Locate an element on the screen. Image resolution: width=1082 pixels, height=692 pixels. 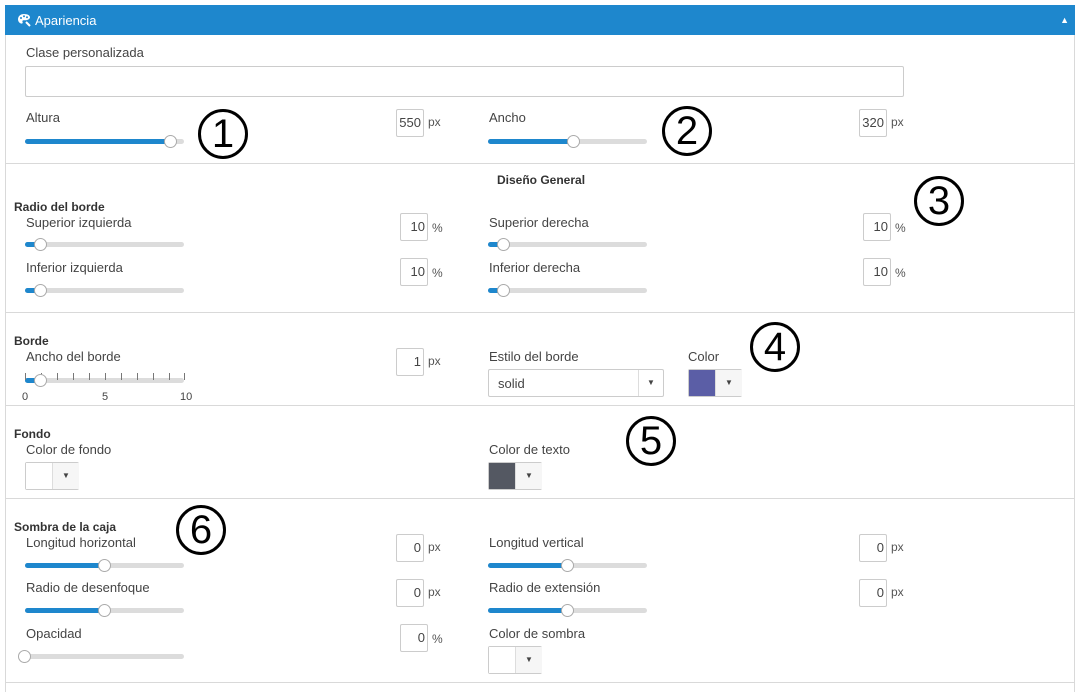
blur-radius-label: Radio de desenfoque is located at coordinates (88, 587).